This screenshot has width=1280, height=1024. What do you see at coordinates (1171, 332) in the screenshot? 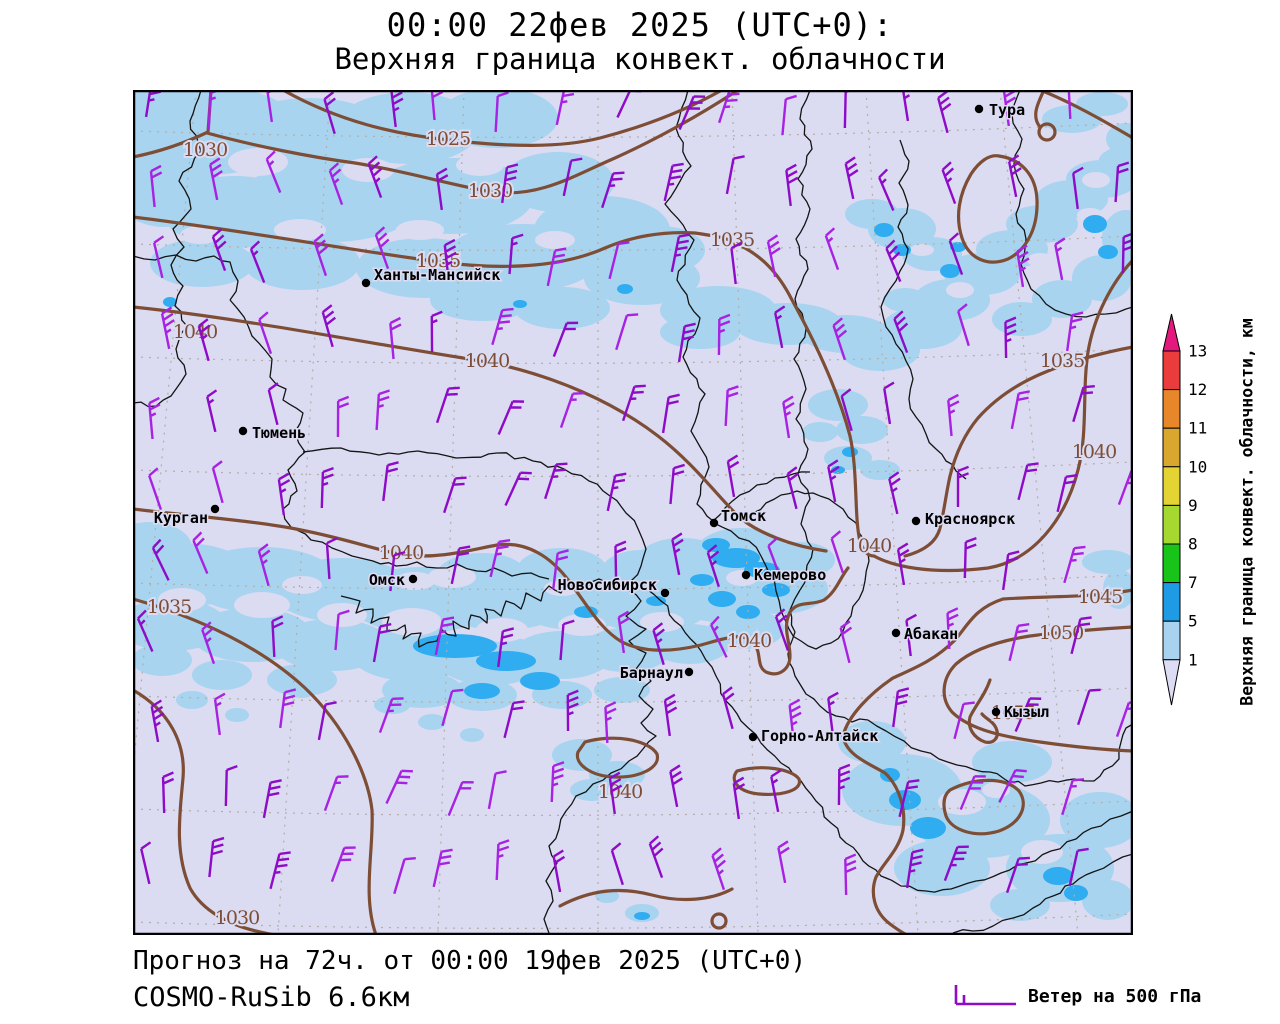
I see `colorbar-arrow-top` at bounding box center [1171, 332].